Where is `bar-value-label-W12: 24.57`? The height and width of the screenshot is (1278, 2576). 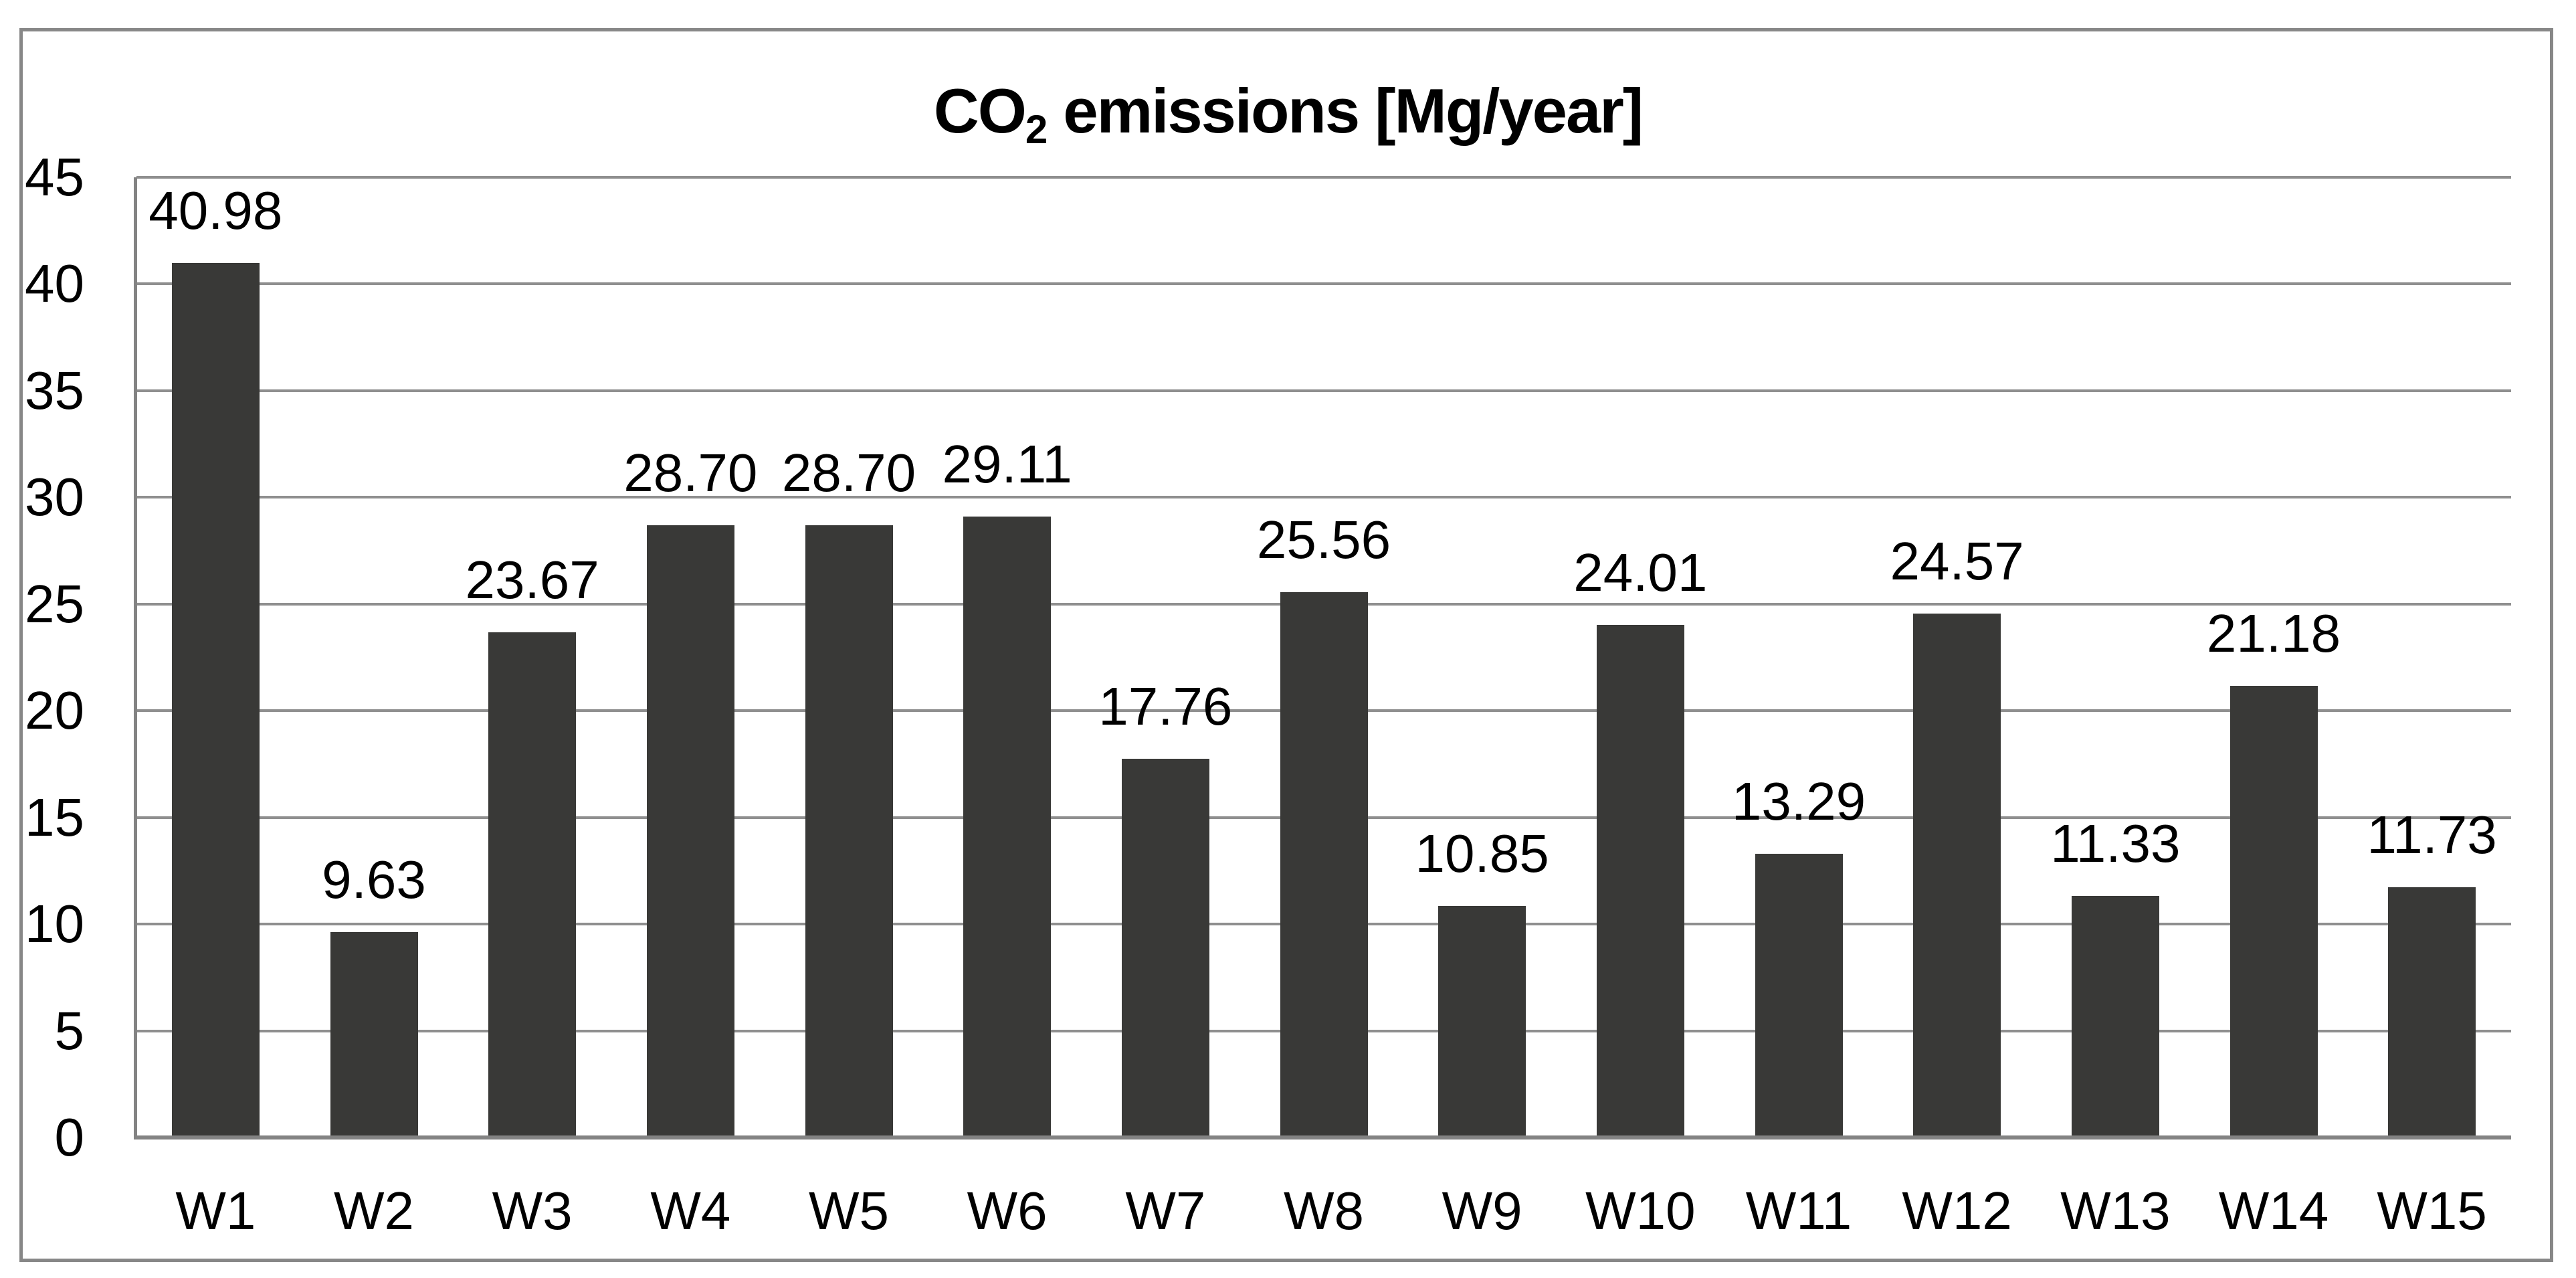
bar-value-label-W12: 24.57 is located at coordinates (1957, 561).